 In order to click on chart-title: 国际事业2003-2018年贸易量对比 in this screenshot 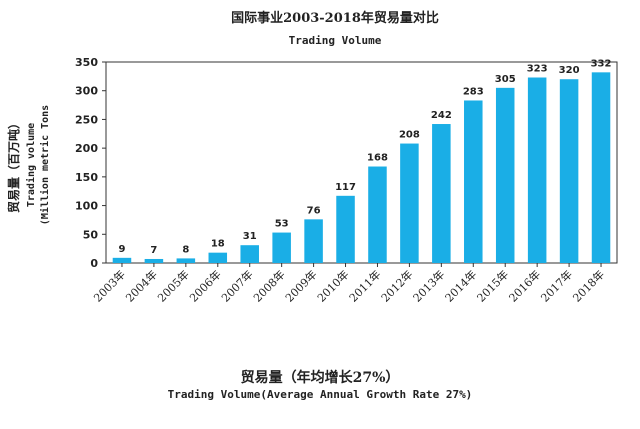, I will do `click(335, 18)`.